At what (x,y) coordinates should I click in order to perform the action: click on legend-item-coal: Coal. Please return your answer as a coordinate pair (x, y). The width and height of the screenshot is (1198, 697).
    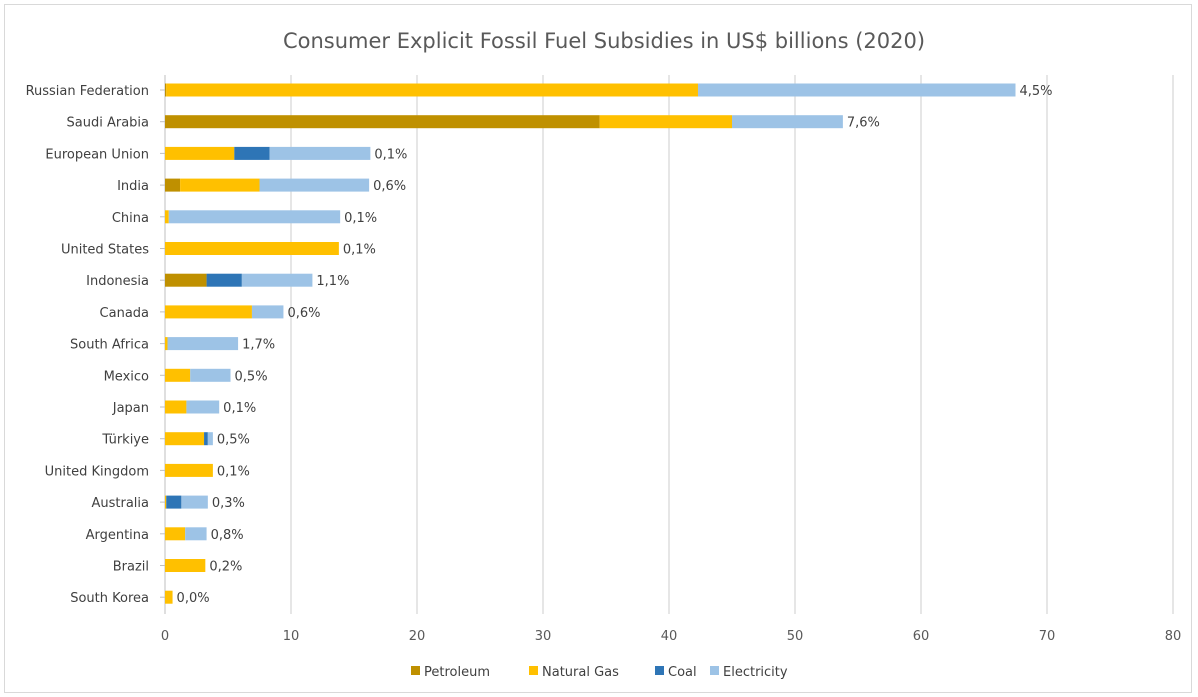
    Looking at the image, I should click on (676, 672).